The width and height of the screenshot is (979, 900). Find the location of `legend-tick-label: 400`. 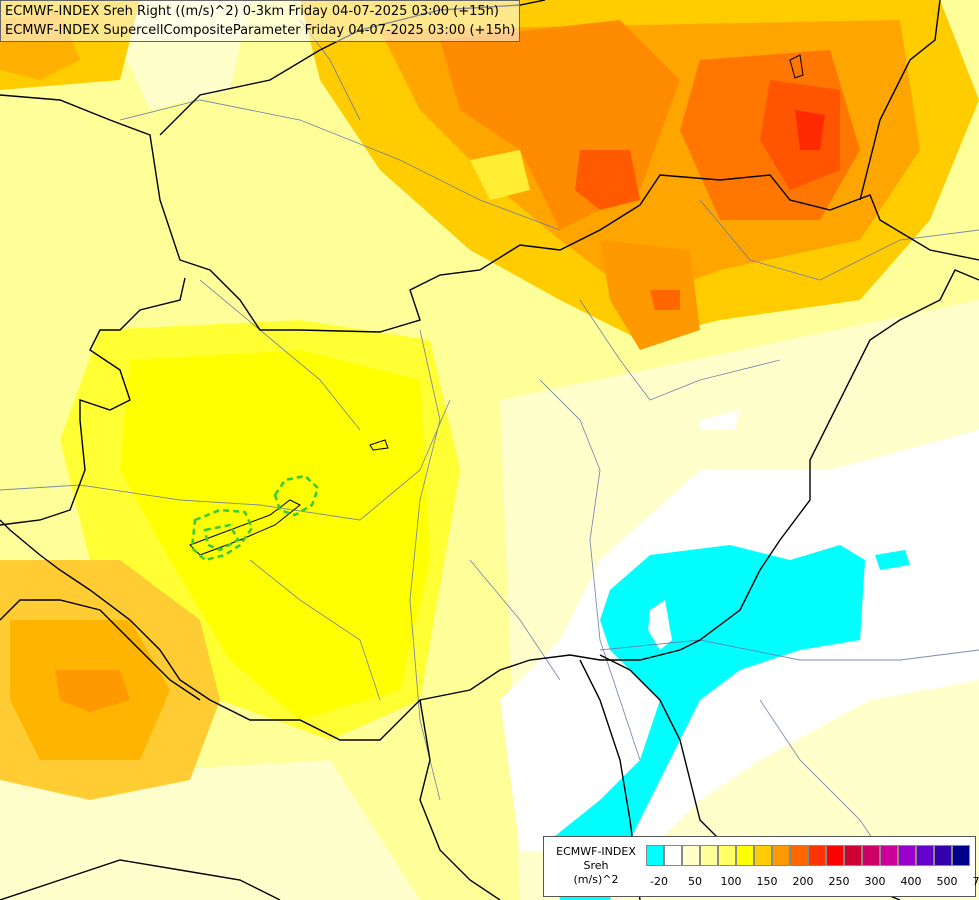

legend-tick-label: 400 is located at coordinates (911, 881).